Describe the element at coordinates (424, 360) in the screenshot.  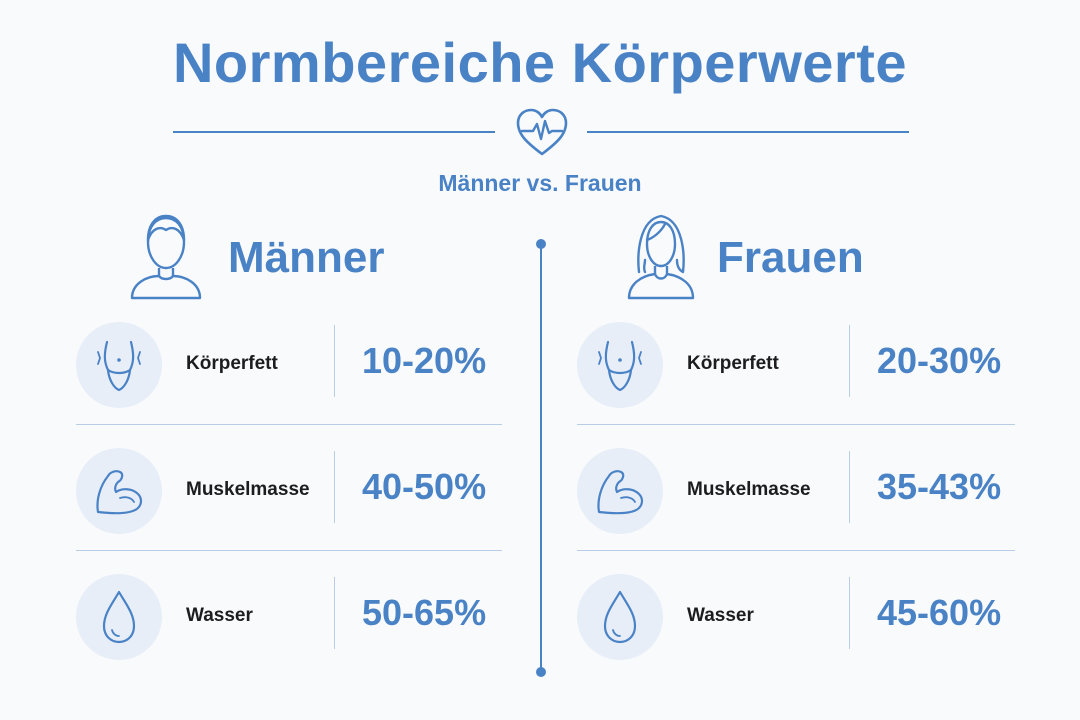
I see `men-bodyfat-value: 10-20%` at that location.